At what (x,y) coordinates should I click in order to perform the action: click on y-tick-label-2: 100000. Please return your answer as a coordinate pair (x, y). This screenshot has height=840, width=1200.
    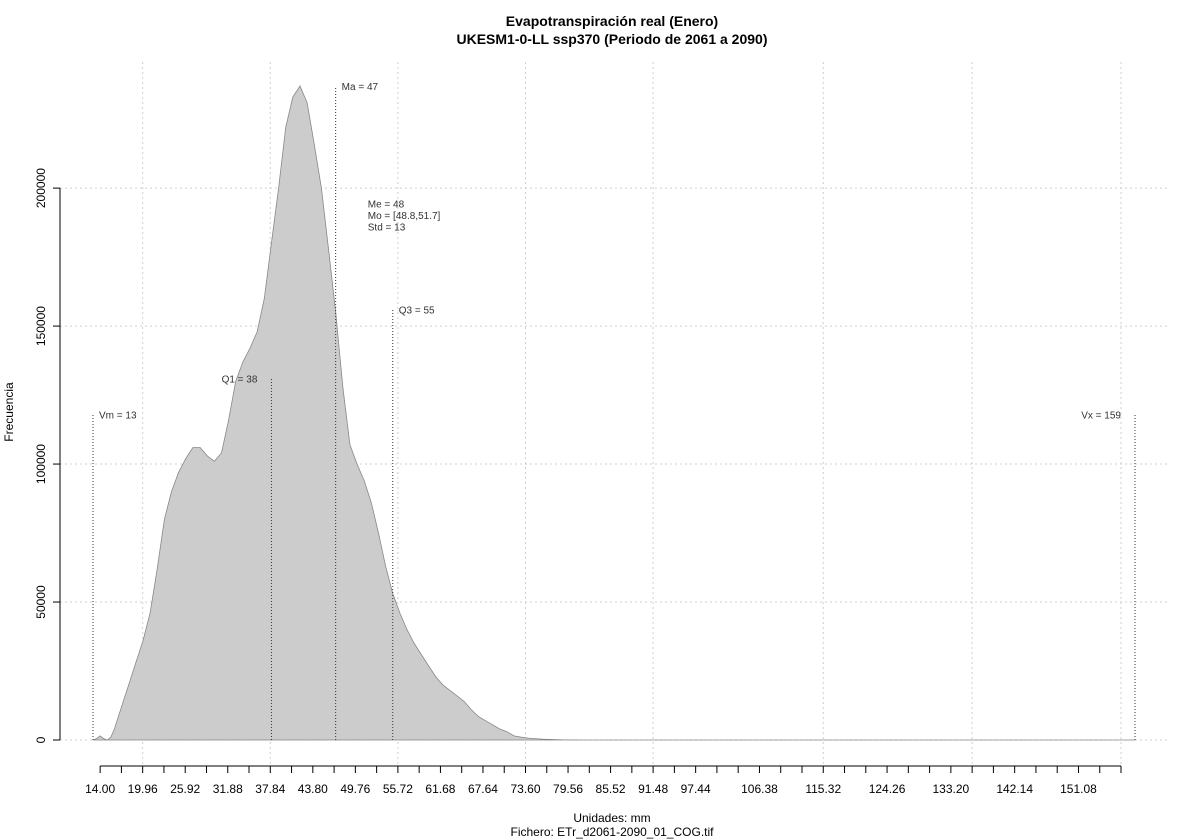
    Looking at the image, I should click on (41, 464).